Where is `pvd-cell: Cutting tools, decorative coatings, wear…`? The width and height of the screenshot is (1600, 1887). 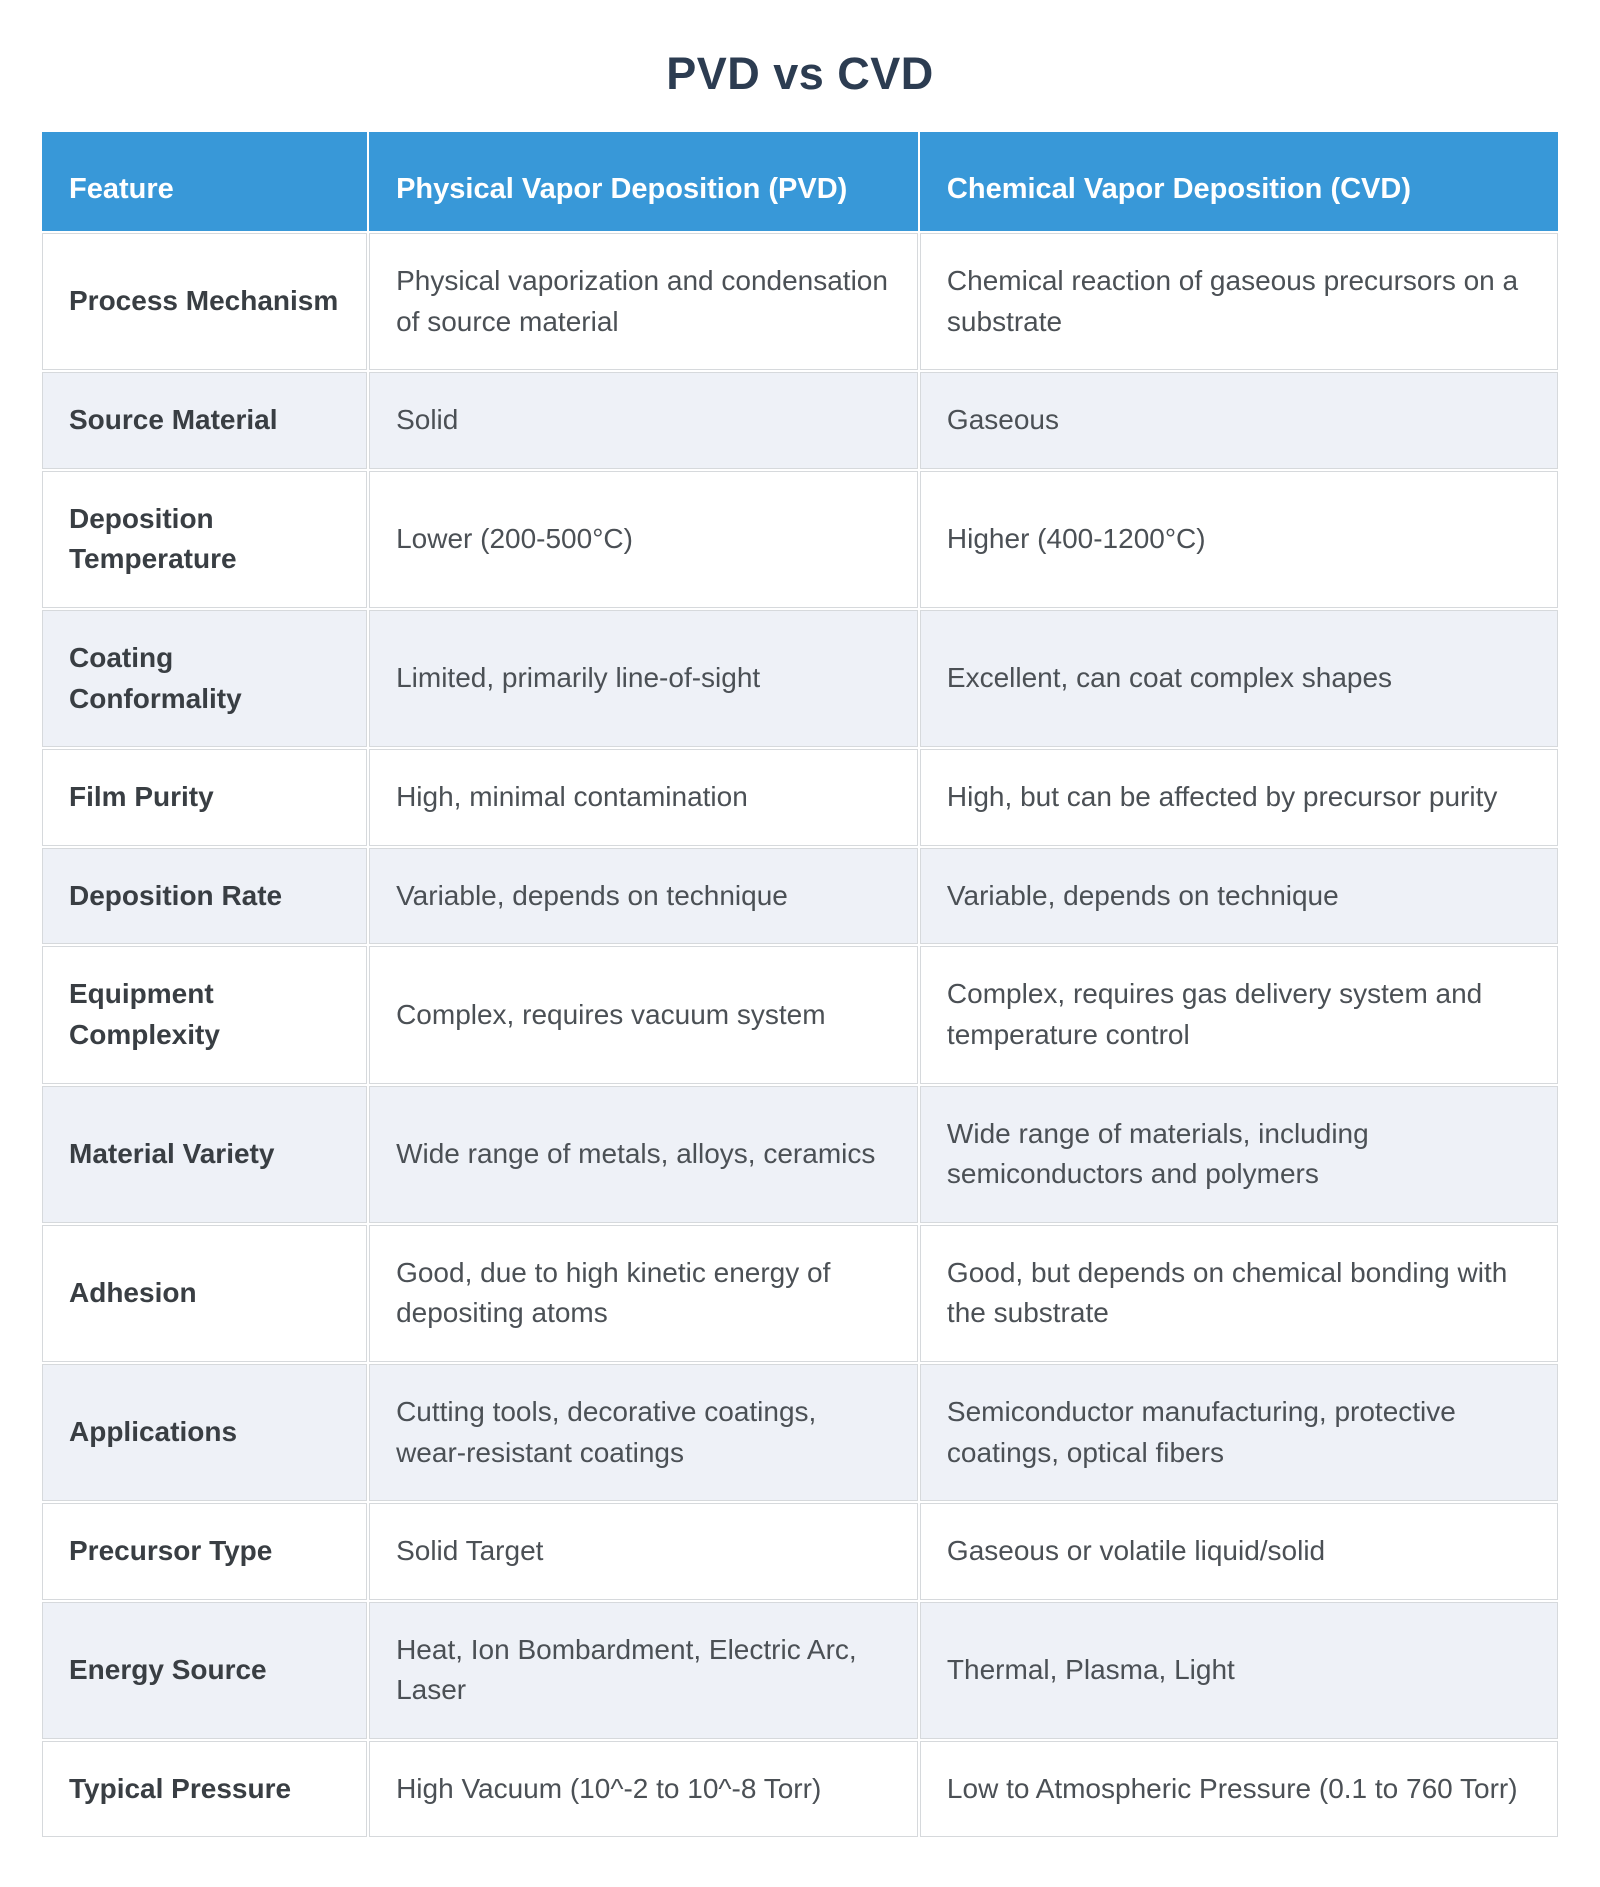
pvd-cell: Cutting tools, decorative coatings, wear… is located at coordinates (643, 1432).